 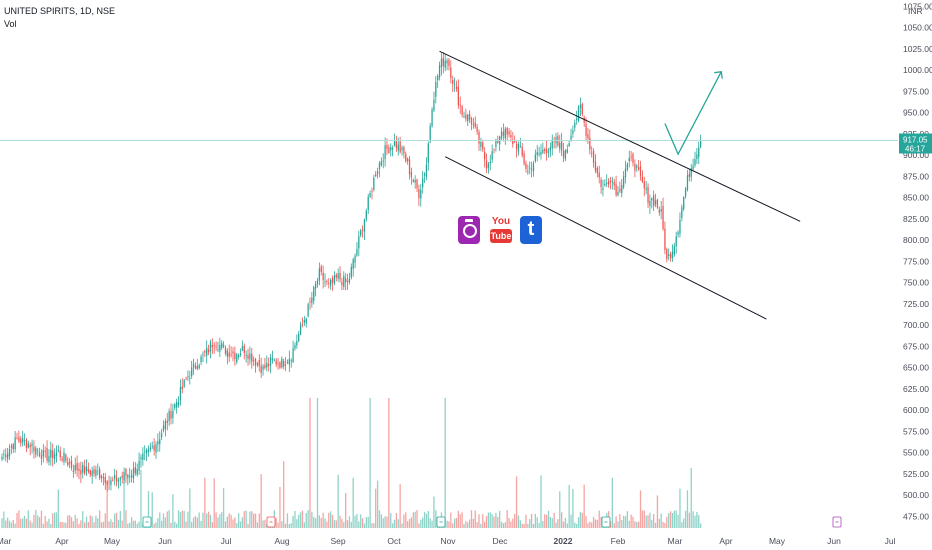 I want to click on last-price-value: 917.05, so click(x=915, y=140).